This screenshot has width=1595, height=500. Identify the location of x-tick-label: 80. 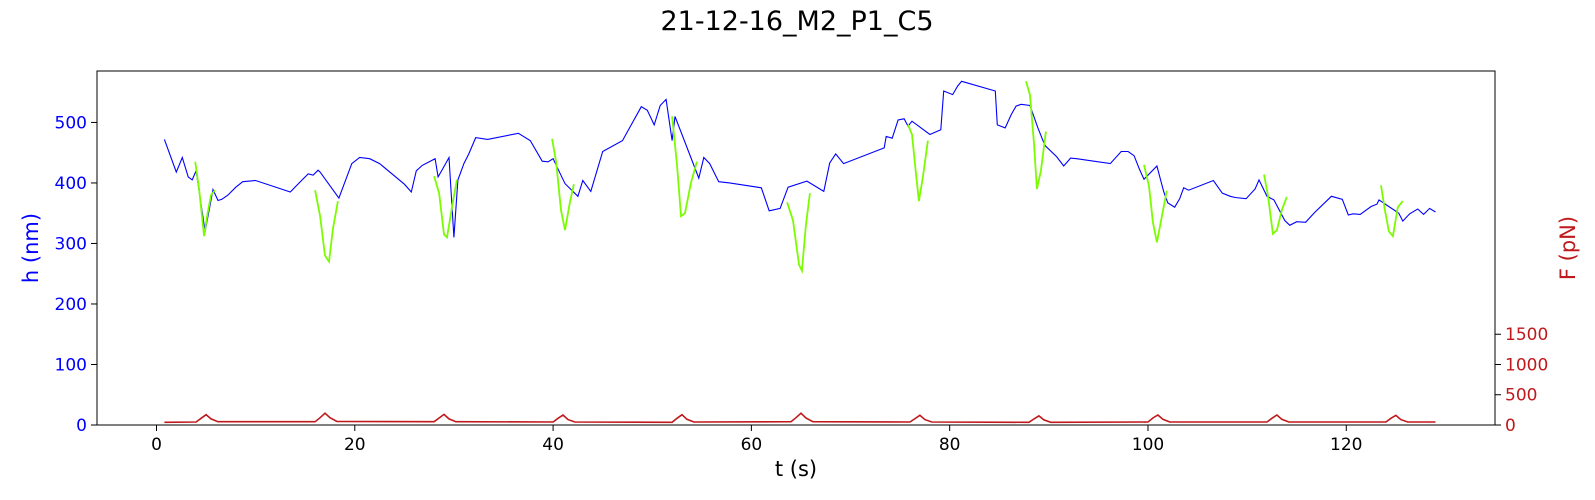
(950, 445).